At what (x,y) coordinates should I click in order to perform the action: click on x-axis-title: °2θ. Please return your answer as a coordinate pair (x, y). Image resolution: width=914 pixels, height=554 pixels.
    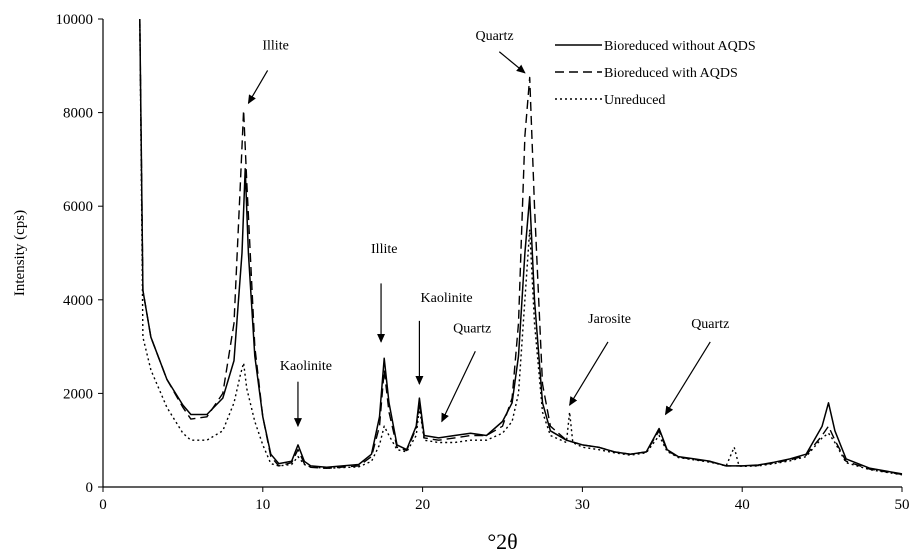
    Looking at the image, I should click on (502, 541).